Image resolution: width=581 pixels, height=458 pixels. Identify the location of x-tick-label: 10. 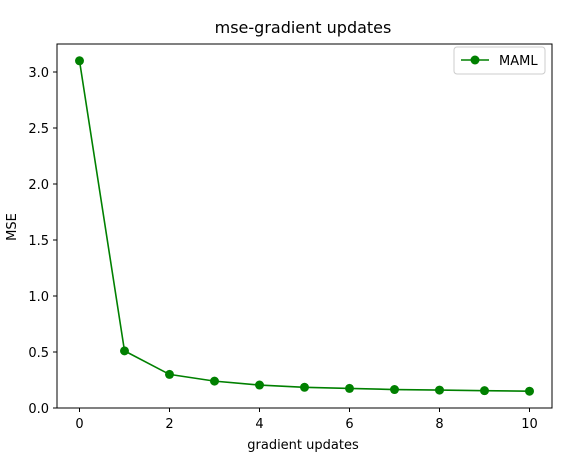
(529, 424).